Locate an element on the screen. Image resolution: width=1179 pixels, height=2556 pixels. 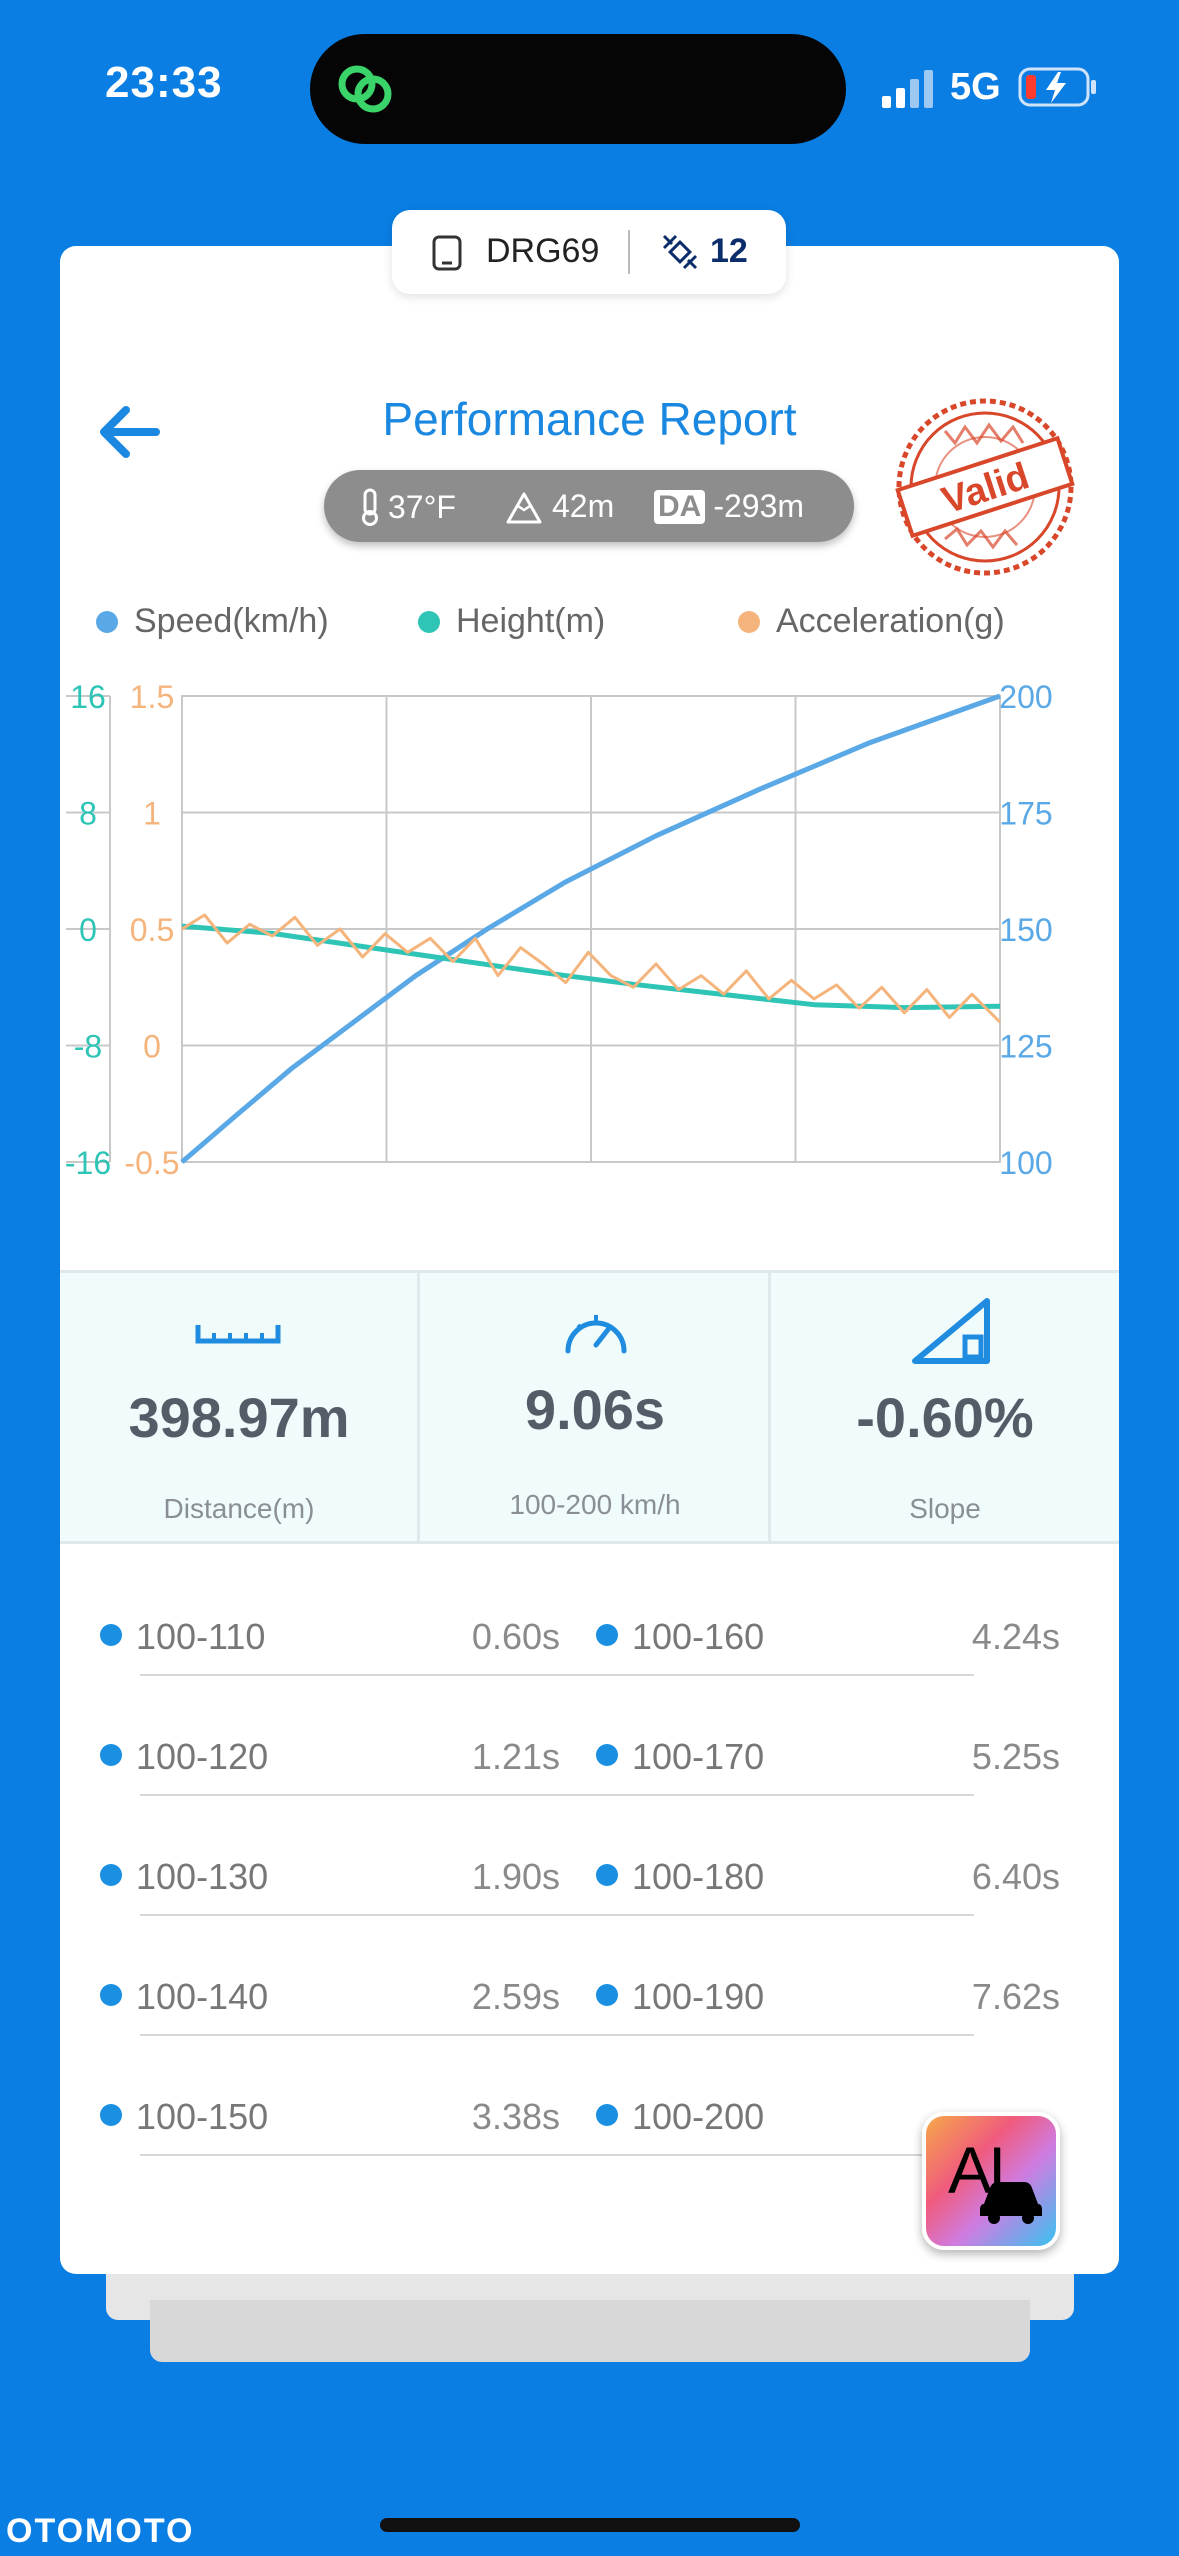
watermark: OTOMOTO is located at coordinates (100, 2531).